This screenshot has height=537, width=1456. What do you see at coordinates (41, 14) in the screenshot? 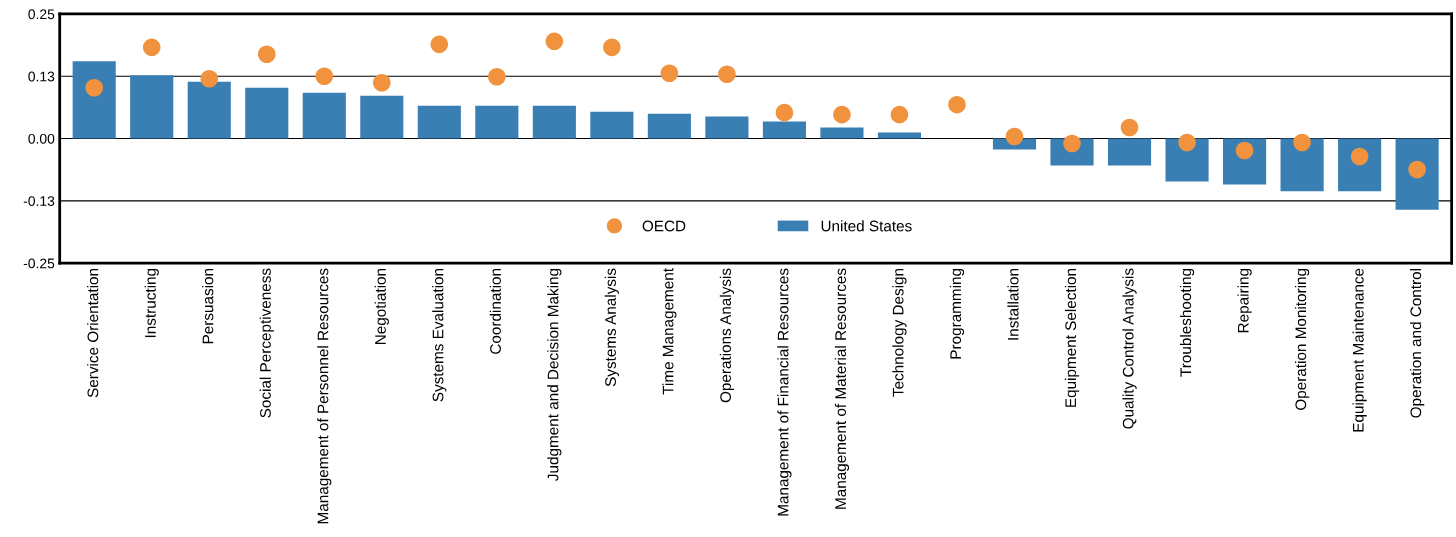
I see `y-tick-label: 0.25` at bounding box center [41, 14].